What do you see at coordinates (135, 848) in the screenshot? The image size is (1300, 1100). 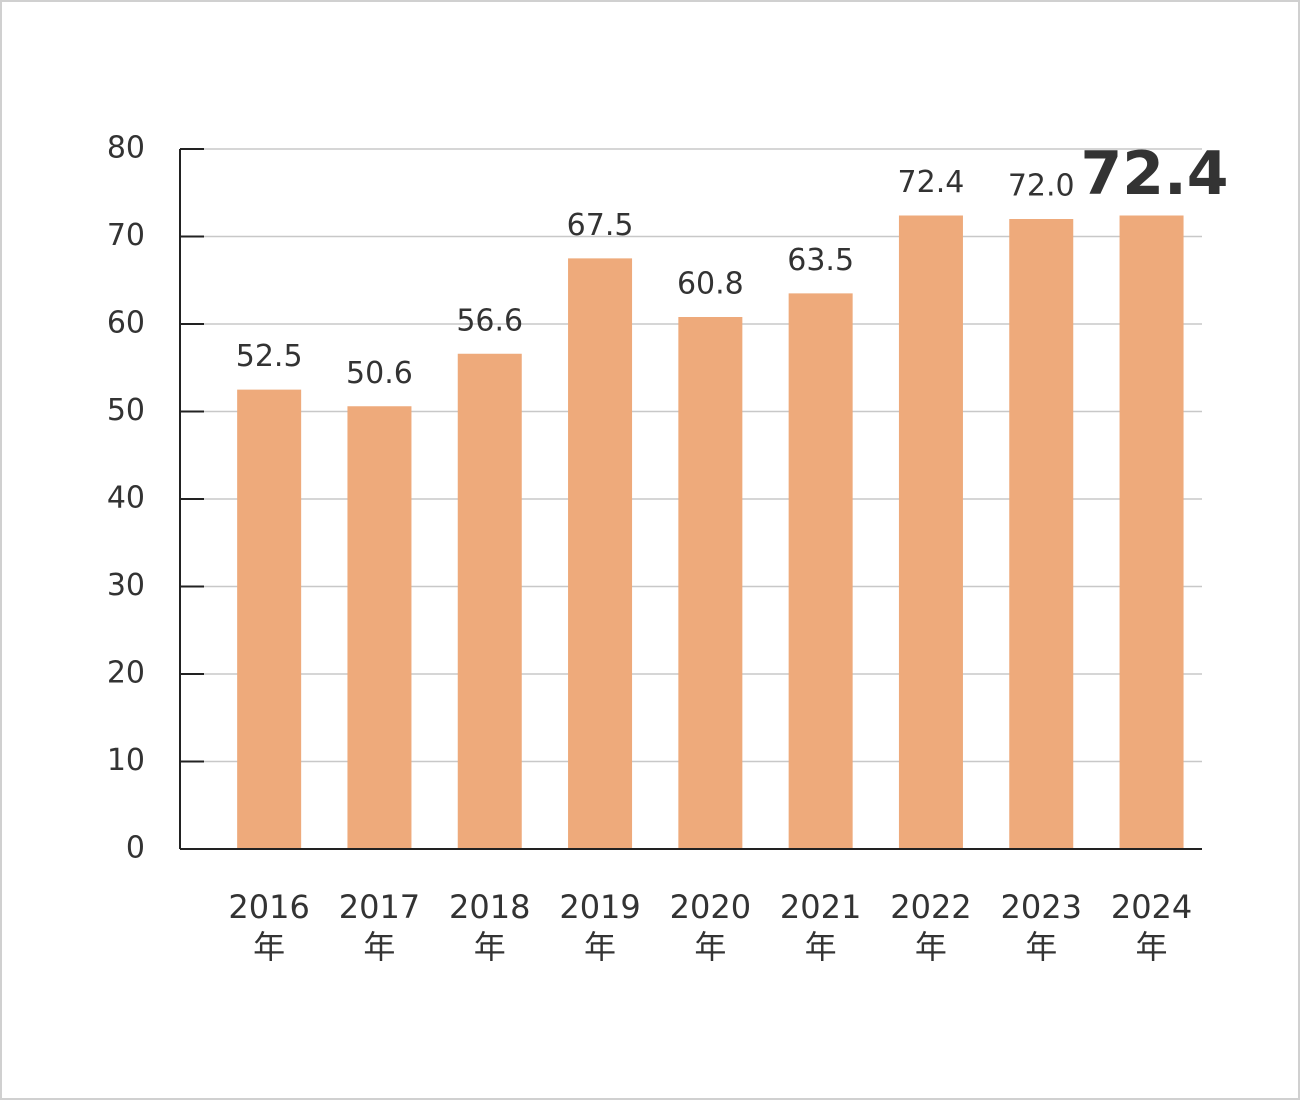 I see `y-tick-label: 0` at bounding box center [135, 848].